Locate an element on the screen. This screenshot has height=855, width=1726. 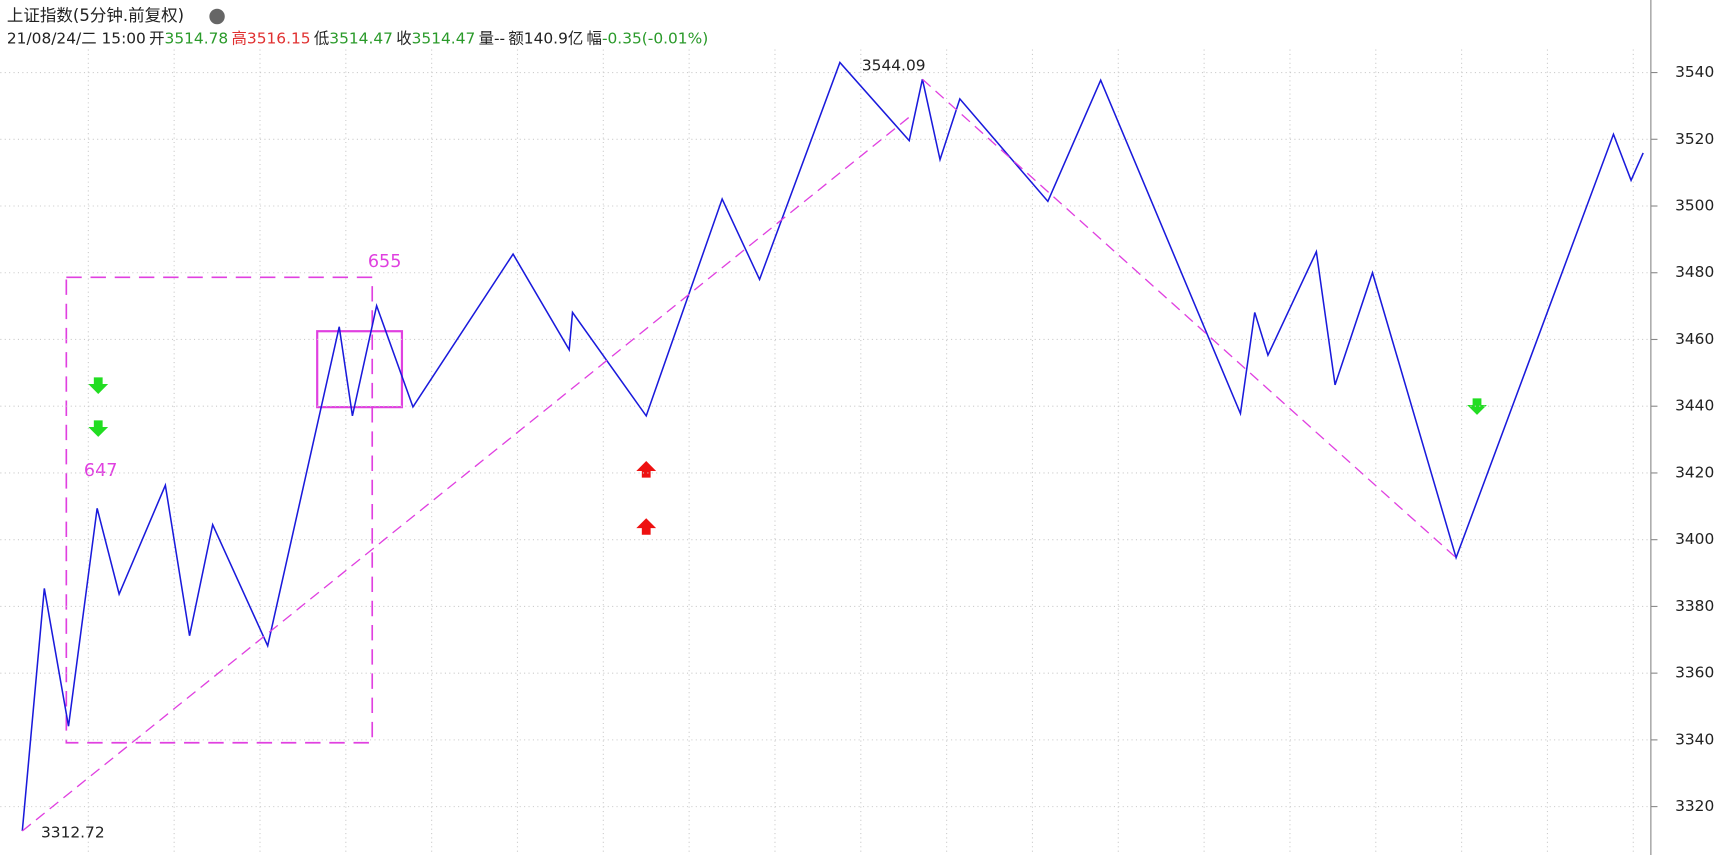
y-tick-label: 3360 is located at coordinates (1694, 673).